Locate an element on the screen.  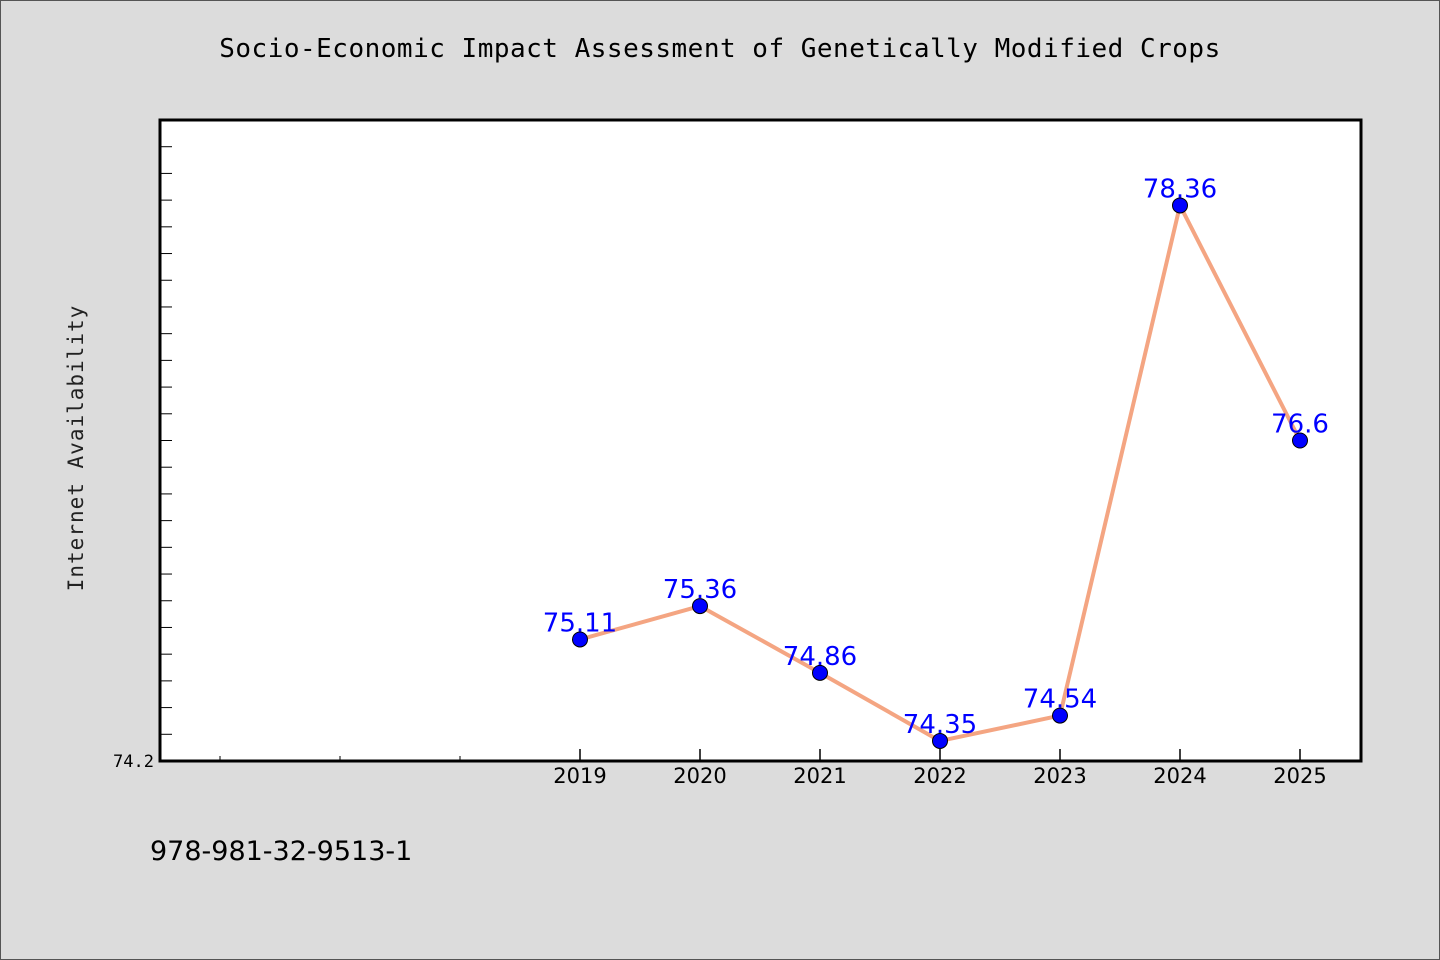
x-axis-minor-ticks is located at coordinates (340, 758).